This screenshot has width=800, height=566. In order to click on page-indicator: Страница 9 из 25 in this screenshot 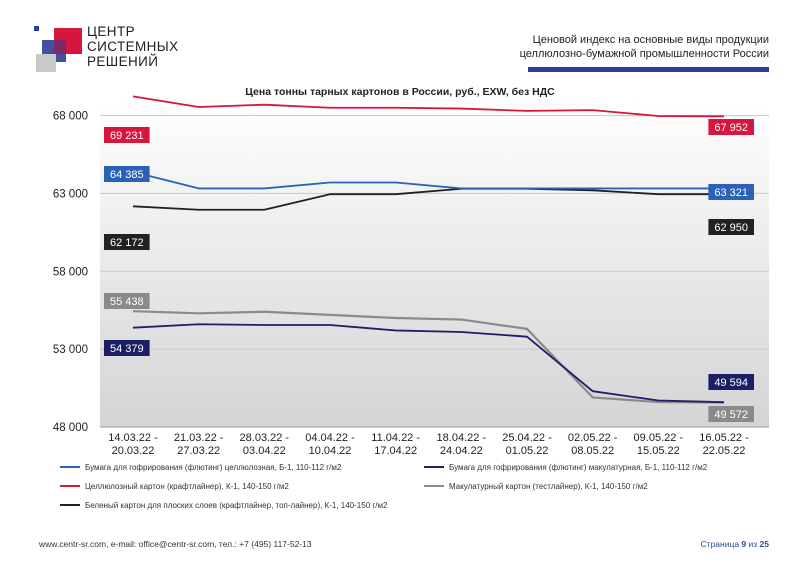, I will do `click(735, 544)`.